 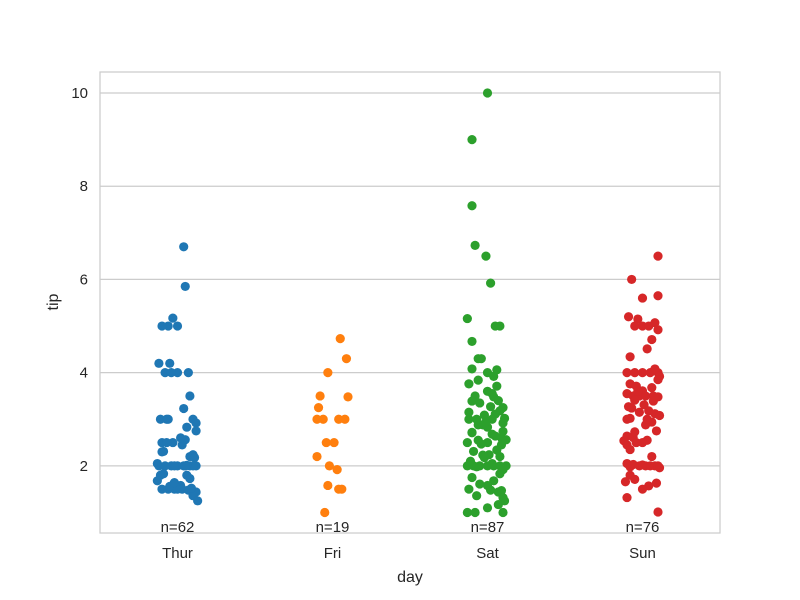 What do you see at coordinates (333, 553) in the screenshot?
I see `x-tick-label: Fri` at bounding box center [333, 553].